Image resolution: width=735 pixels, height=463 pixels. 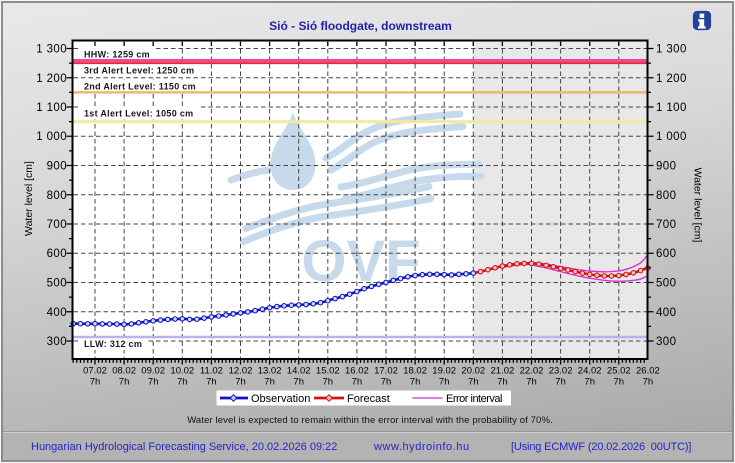 I want to click on svg-text: 16.02, so click(x=357, y=371).